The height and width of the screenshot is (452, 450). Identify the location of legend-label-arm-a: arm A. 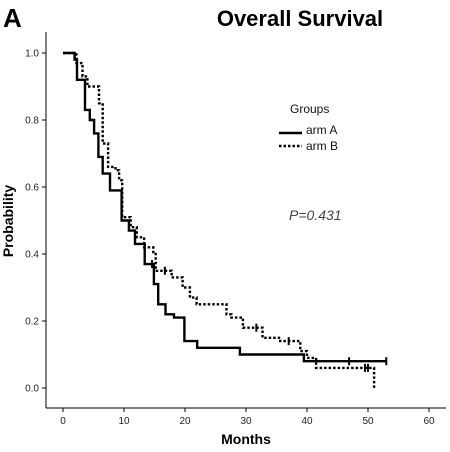
(321, 130).